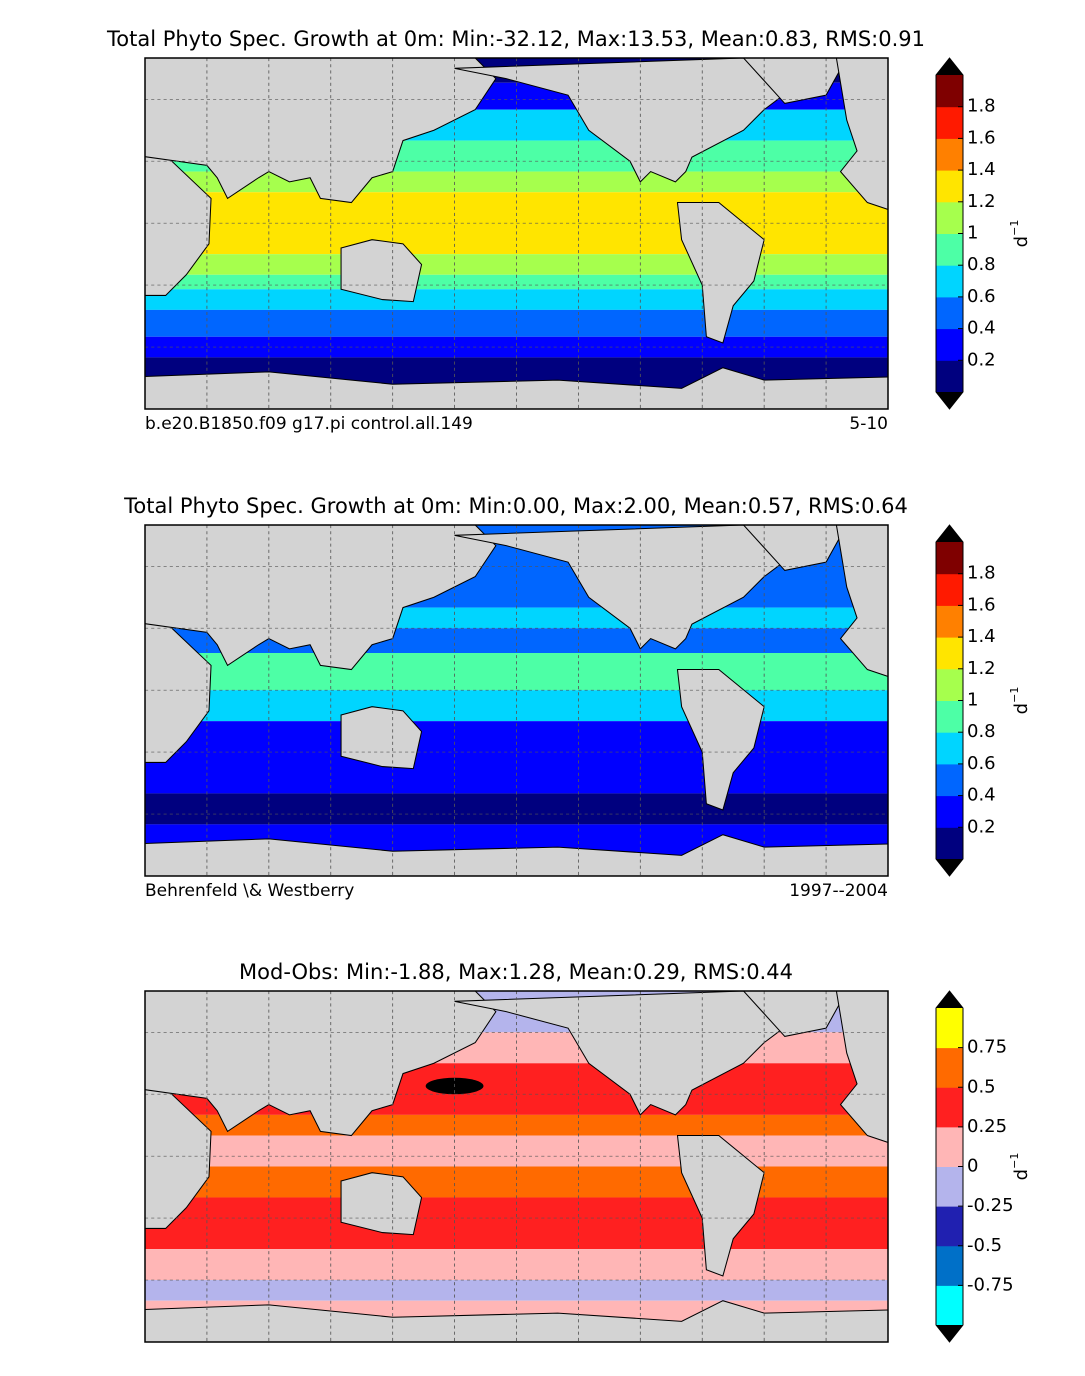 The height and width of the screenshot is (1376, 1085). Describe the element at coordinates (990, 1284) in the screenshot. I see `colorbar-tick-label: -0.75` at that location.